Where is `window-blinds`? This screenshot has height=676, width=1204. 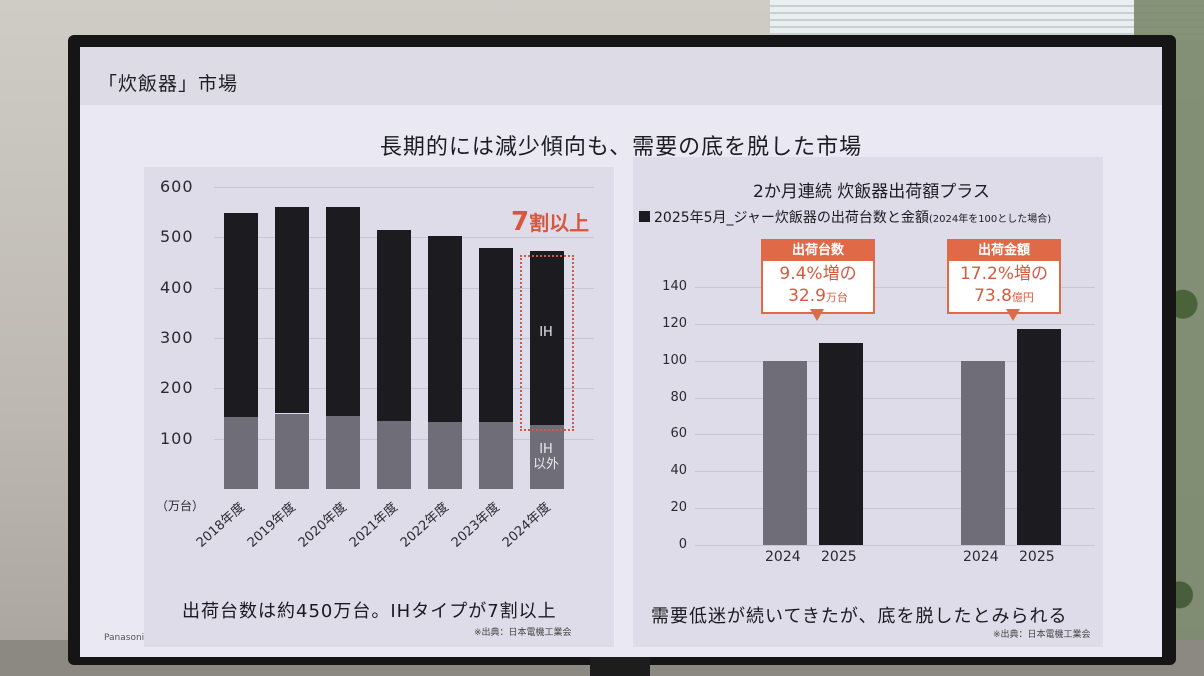 window-blinds is located at coordinates (987, 20).